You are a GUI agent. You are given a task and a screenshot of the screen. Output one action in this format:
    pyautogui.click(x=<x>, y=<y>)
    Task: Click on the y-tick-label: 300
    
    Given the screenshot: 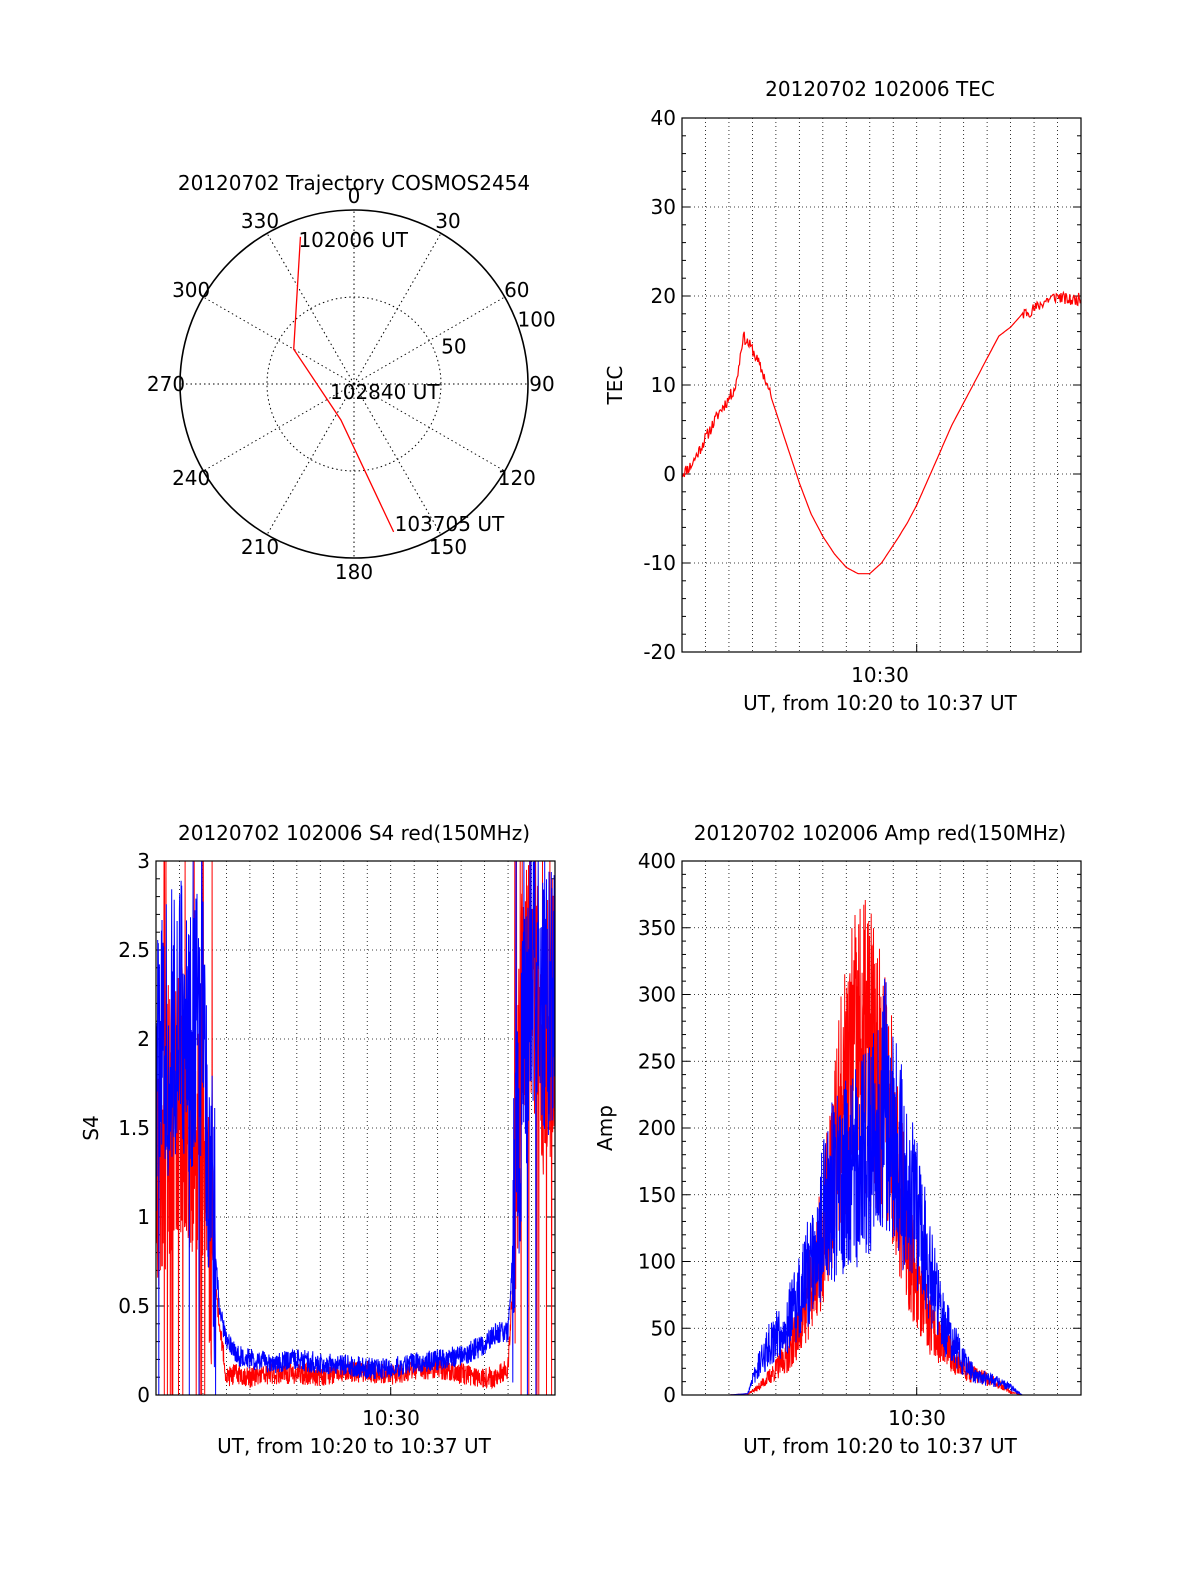 What is the action you would take?
    pyautogui.click(x=657, y=995)
    